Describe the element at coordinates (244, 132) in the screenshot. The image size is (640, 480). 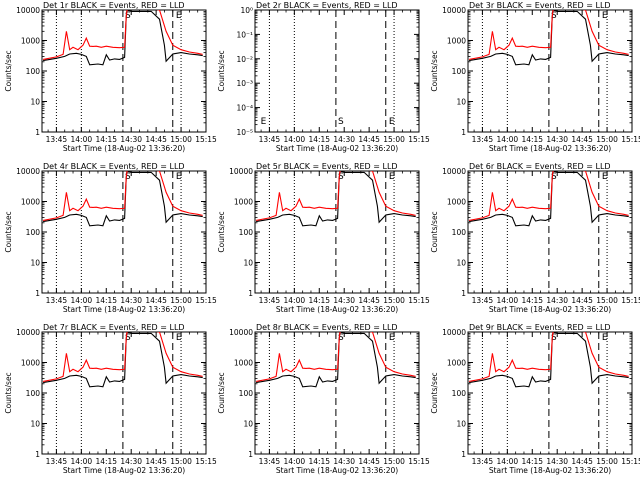
I see `y-tick-label: 10⁻⁵` at that location.